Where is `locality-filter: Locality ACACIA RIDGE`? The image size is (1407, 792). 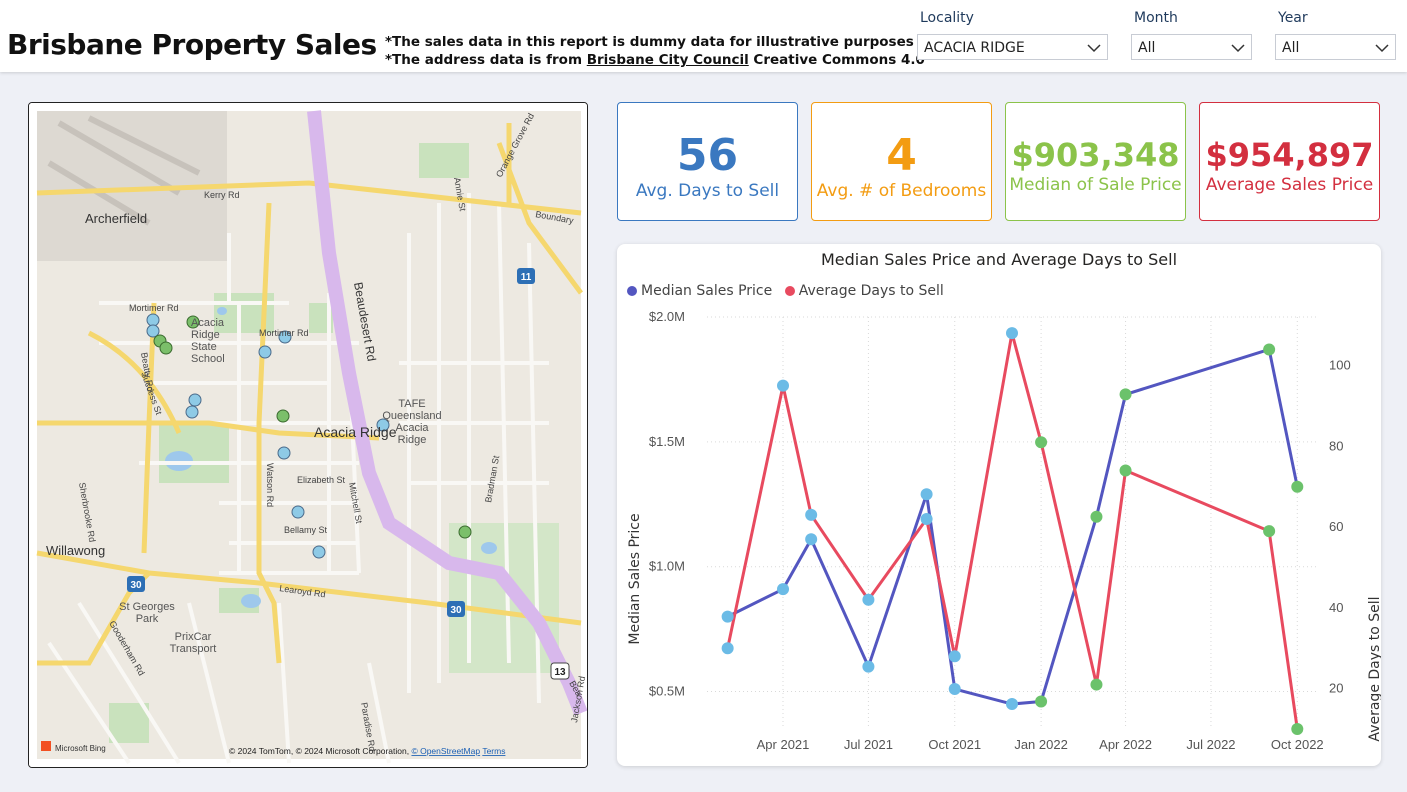 locality-filter: Locality ACACIA RIDGE is located at coordinates (1012, 35).